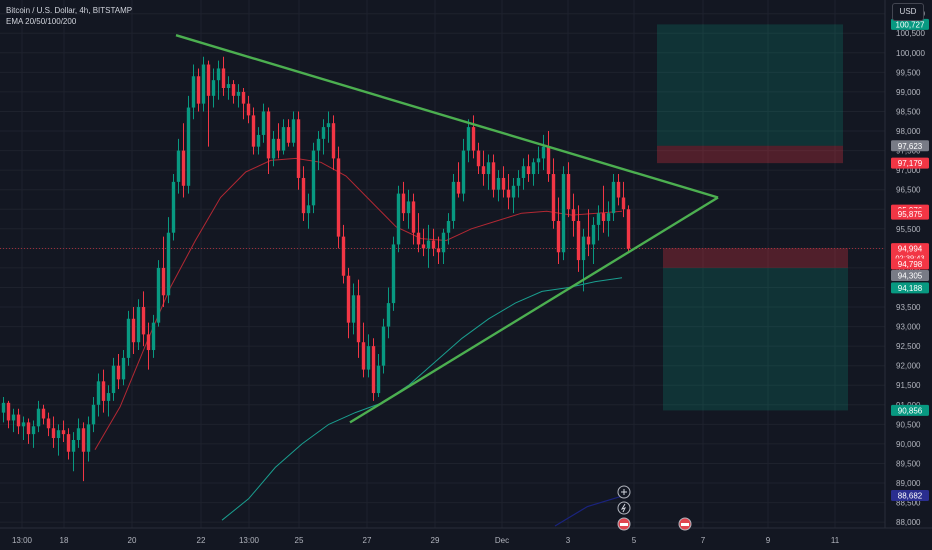 The height and width of the screenshot is (550, 932). I want to click on price-label-text: 97,179, so click(910, 163).